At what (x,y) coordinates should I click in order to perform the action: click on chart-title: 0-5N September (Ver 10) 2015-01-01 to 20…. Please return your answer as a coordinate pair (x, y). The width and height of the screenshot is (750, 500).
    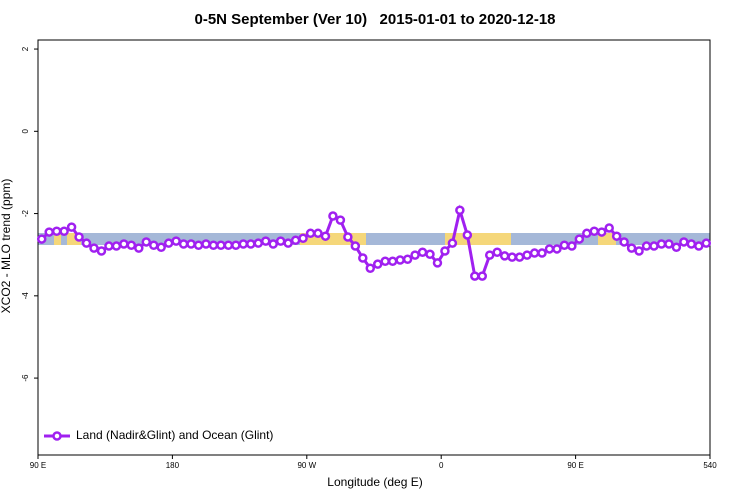
    Looking at the image, I should click on (374, 19).